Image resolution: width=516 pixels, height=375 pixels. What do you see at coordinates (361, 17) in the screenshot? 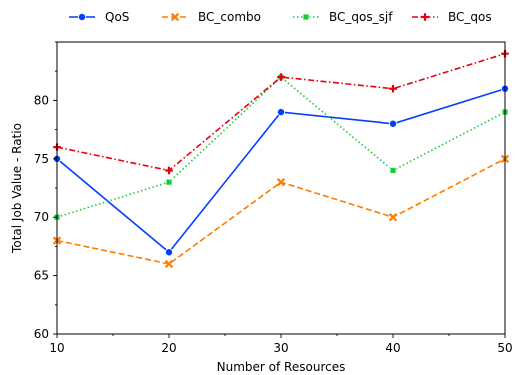
I see `legend-label: BC_qos_sjf` at bounding box center [361, 17].